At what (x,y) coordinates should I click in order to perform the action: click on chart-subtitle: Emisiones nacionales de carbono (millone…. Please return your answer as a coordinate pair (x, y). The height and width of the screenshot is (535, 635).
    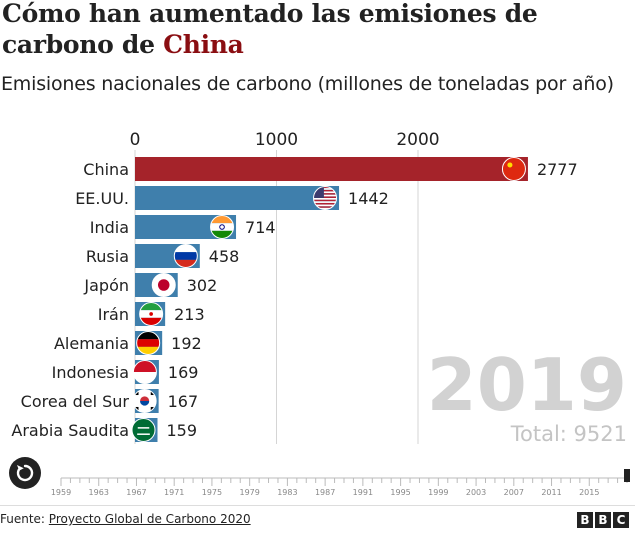
    Looking at the image, I should click on (307, 84).